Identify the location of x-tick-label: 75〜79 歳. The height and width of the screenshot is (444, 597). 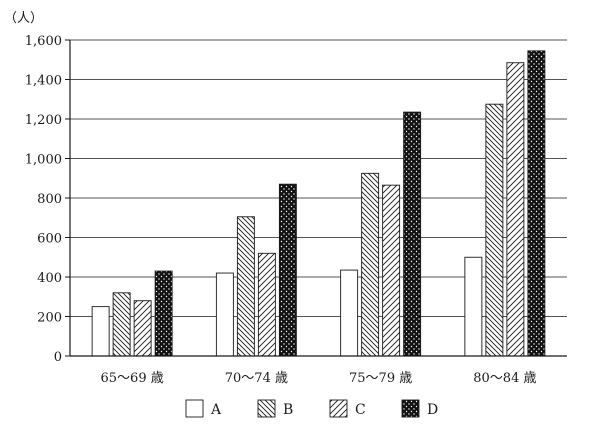
(380, 378).